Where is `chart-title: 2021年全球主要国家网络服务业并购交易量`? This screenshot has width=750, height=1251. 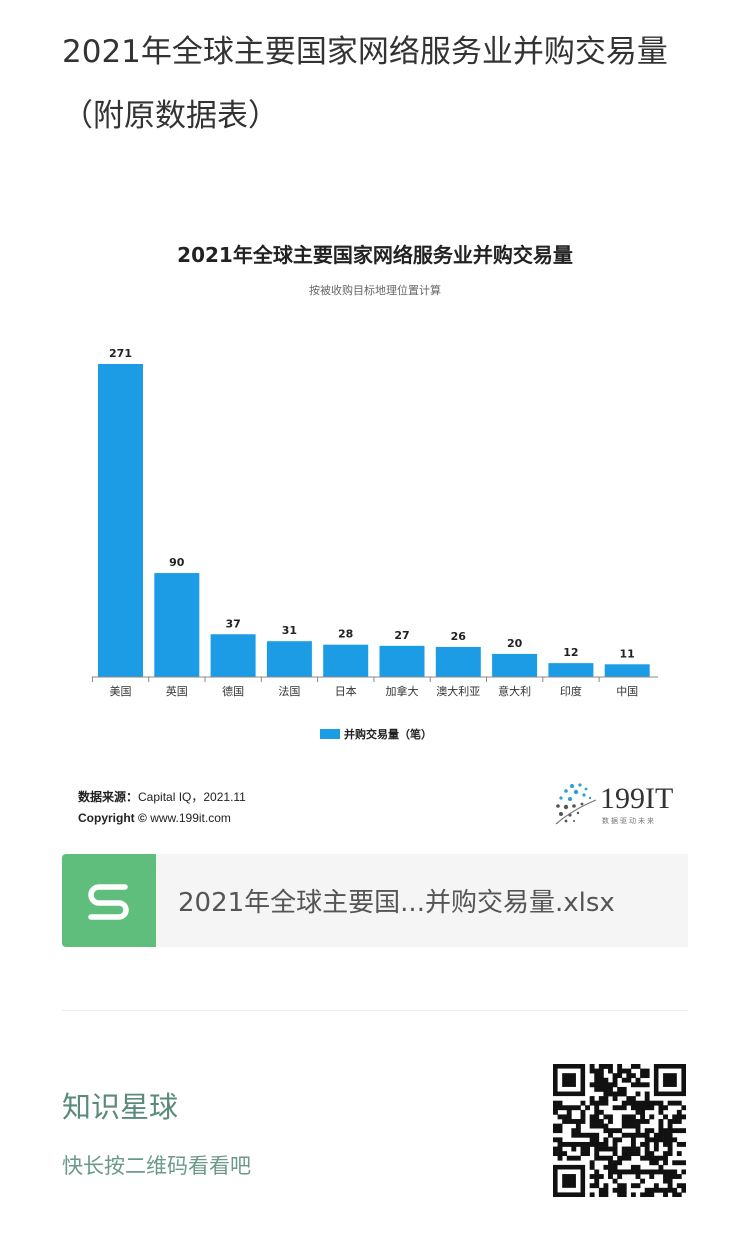 chart-title: 2021年全球主要国家网络服务业并购交易量 is located at coordinates (375, 255).